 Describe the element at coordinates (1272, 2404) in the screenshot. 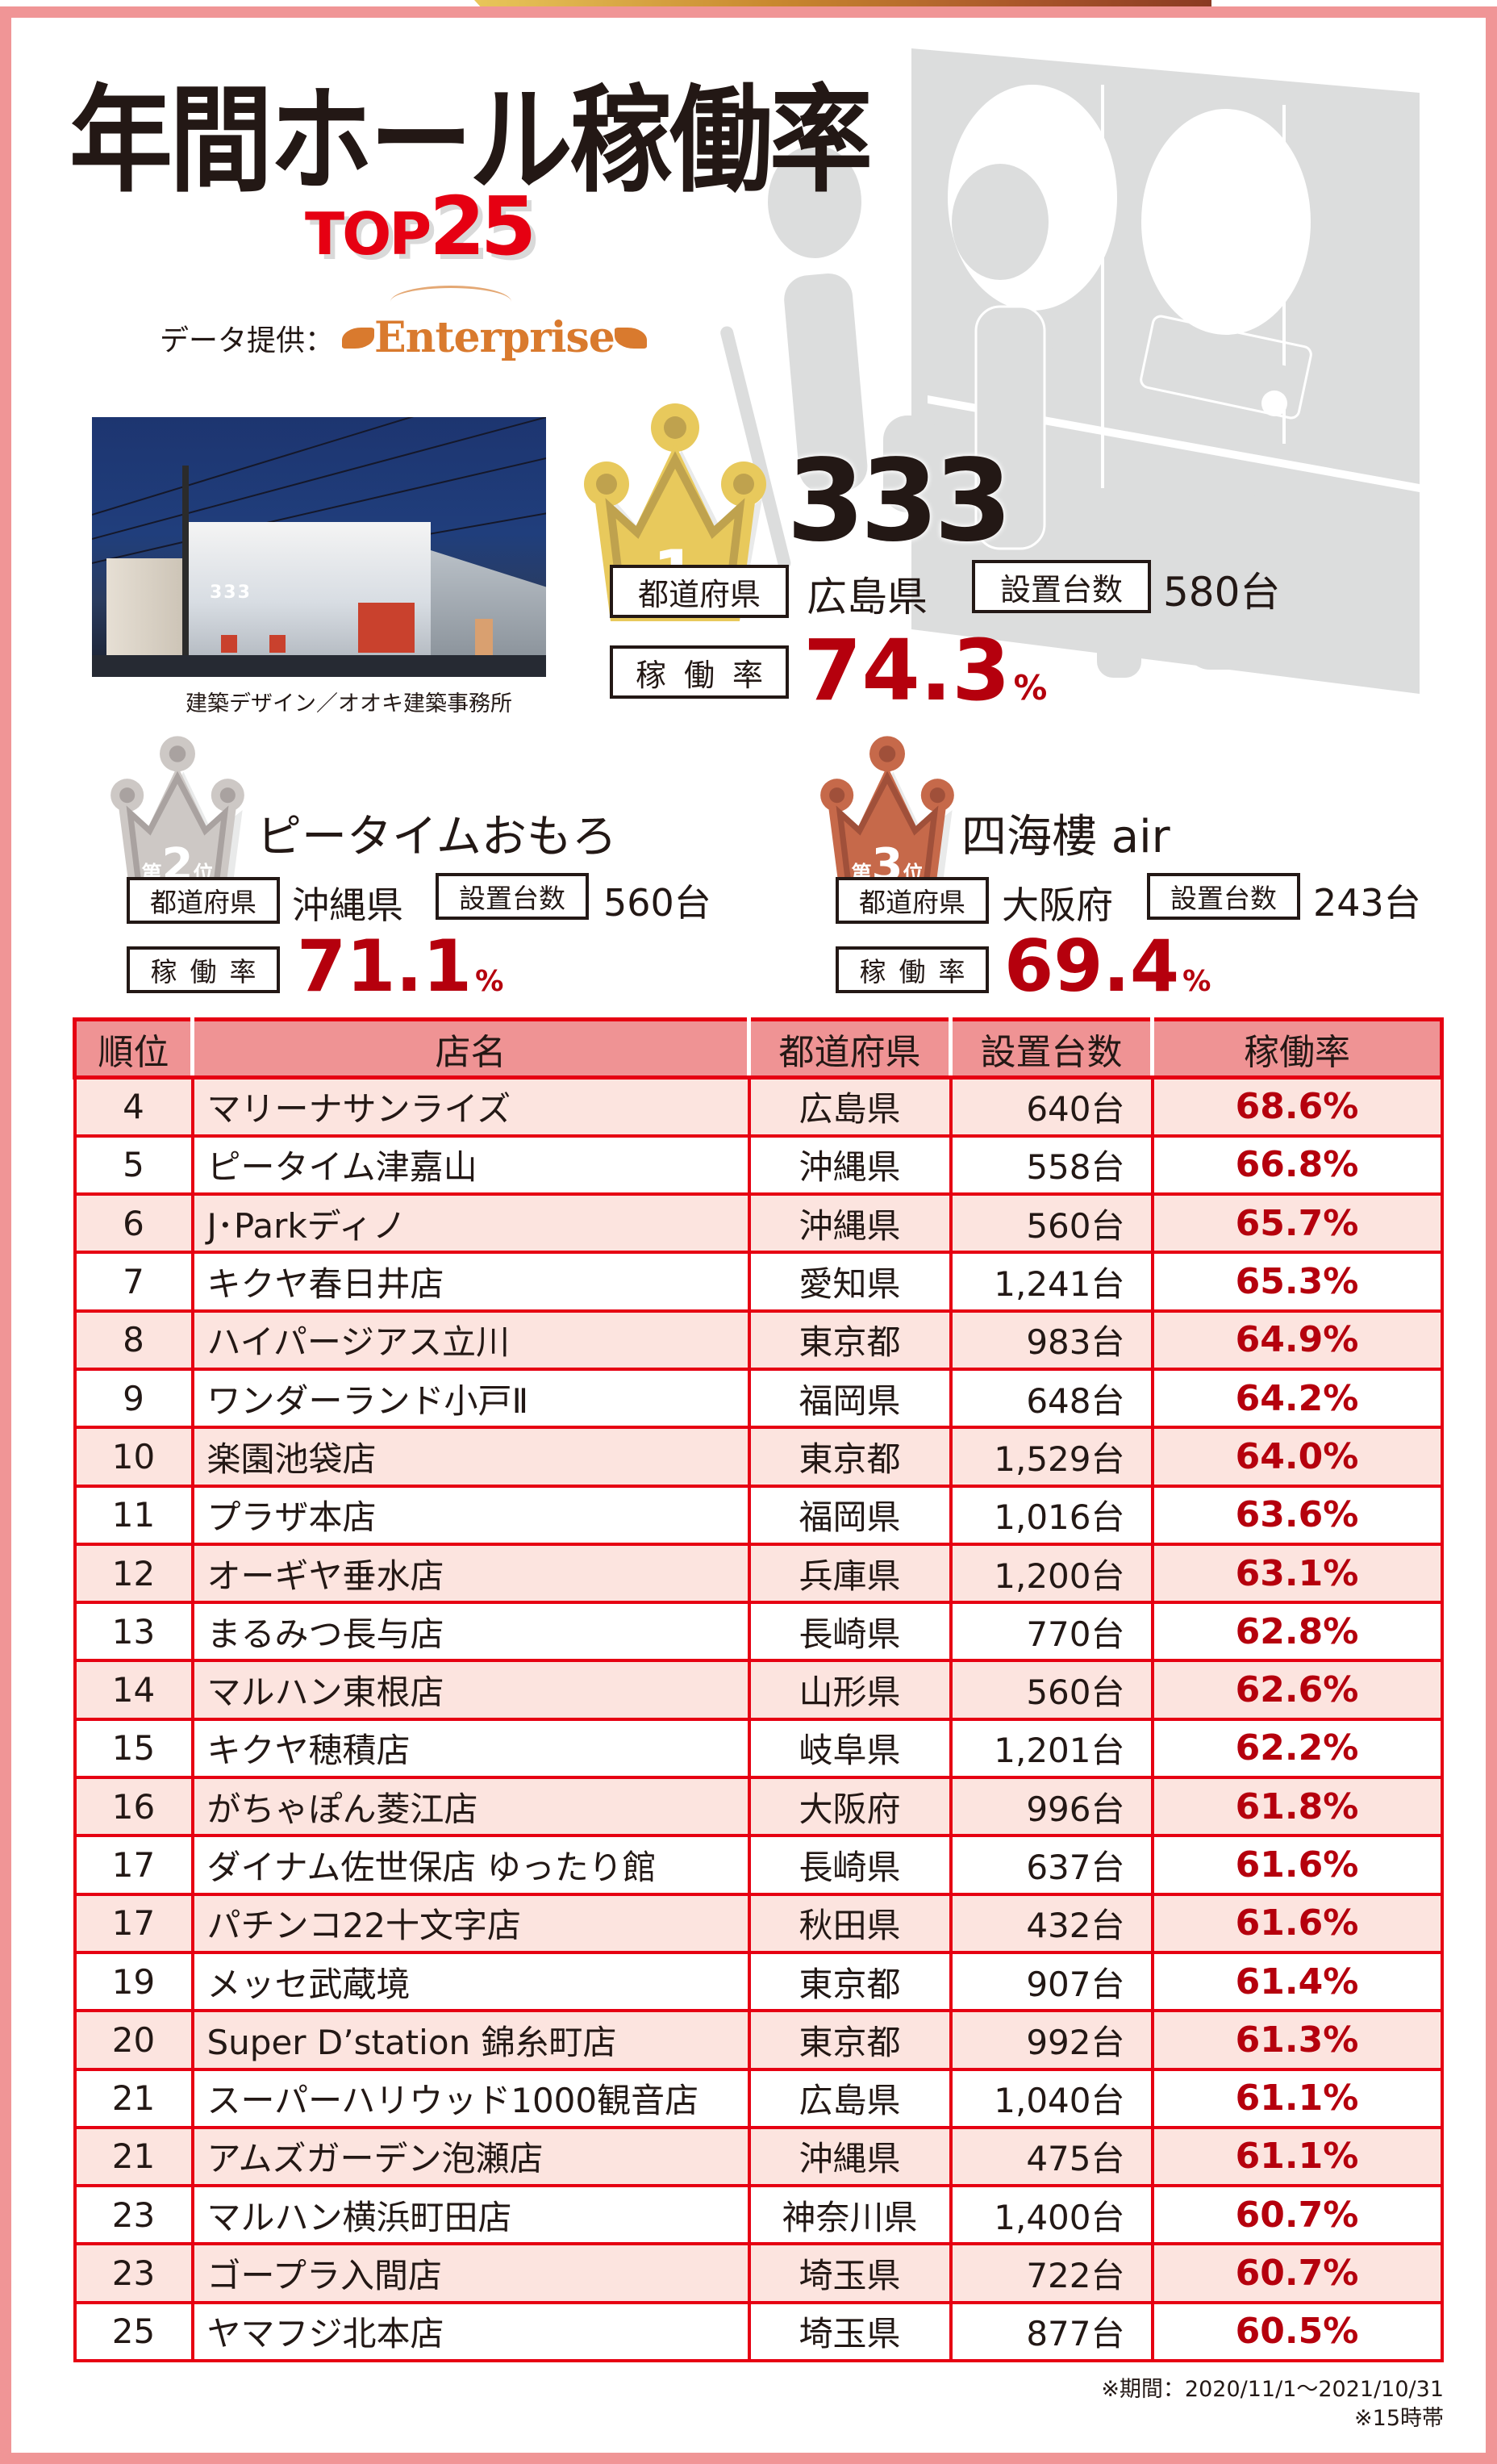

I see `footnotes: ※期間：2020/11/1～2021/10/31 ※15時帯` at that location.